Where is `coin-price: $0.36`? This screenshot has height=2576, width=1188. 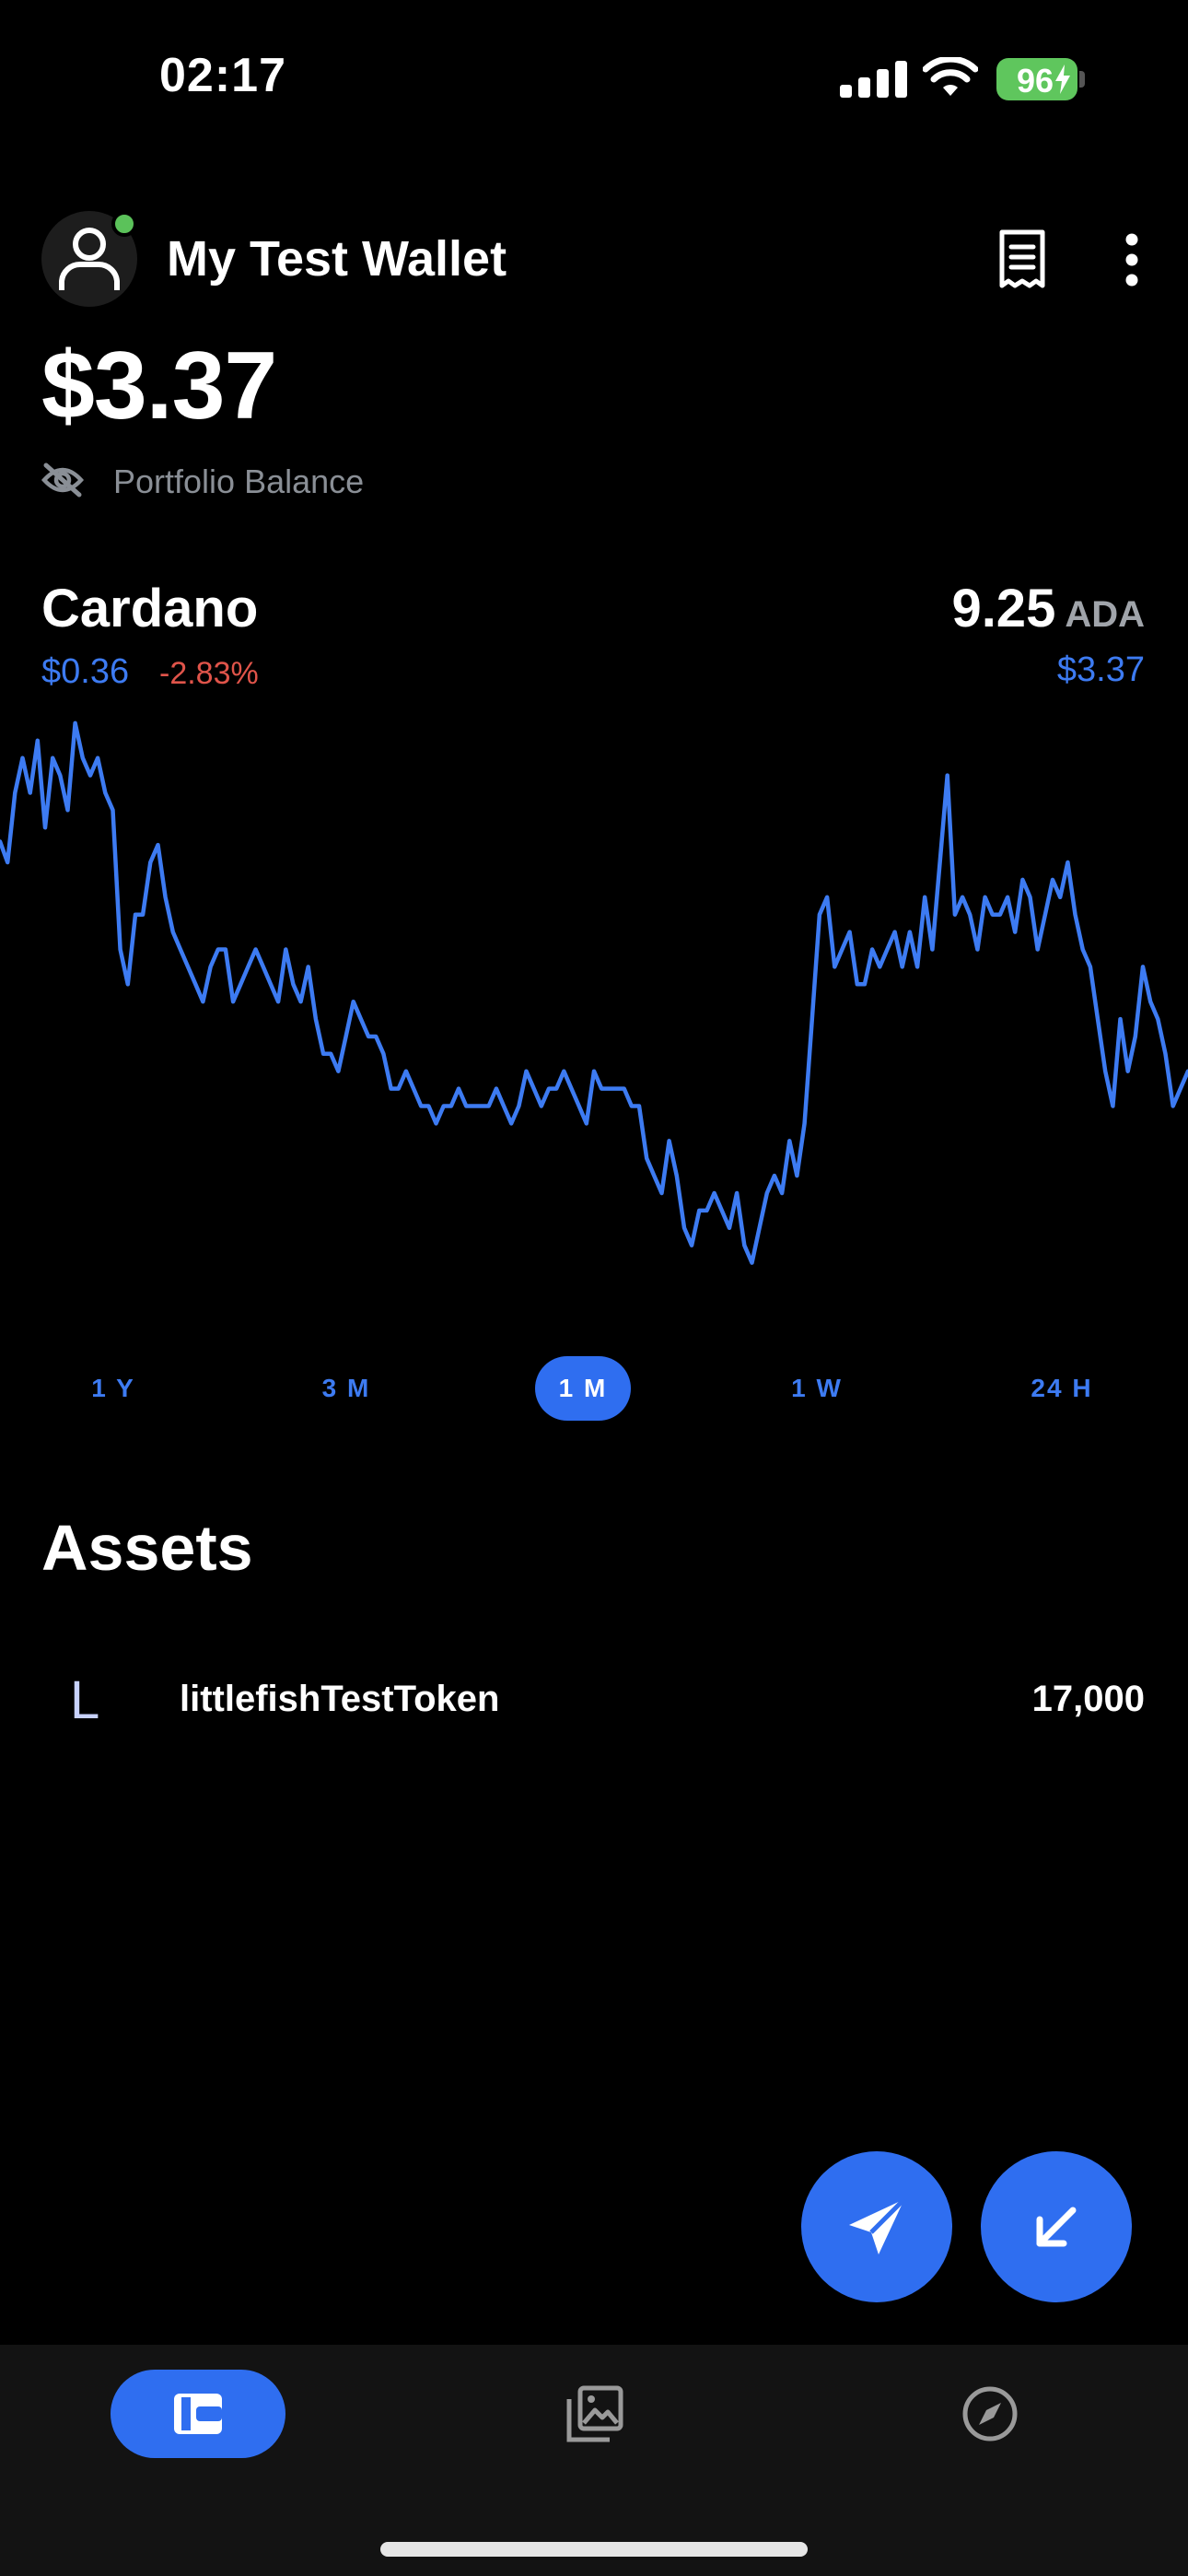 coin-price: $0.36 is located at coordinates (85, 671).